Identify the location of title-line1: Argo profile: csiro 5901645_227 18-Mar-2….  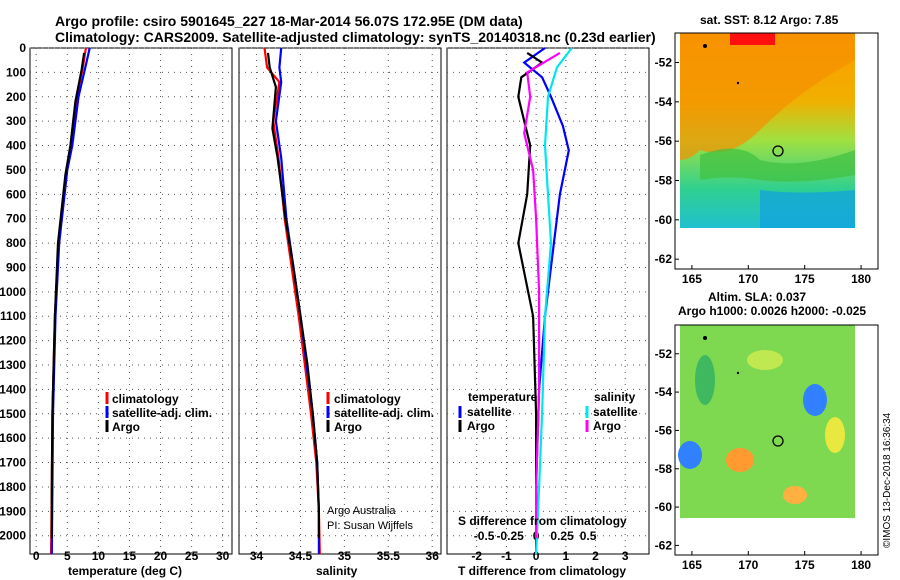
(289, 21).